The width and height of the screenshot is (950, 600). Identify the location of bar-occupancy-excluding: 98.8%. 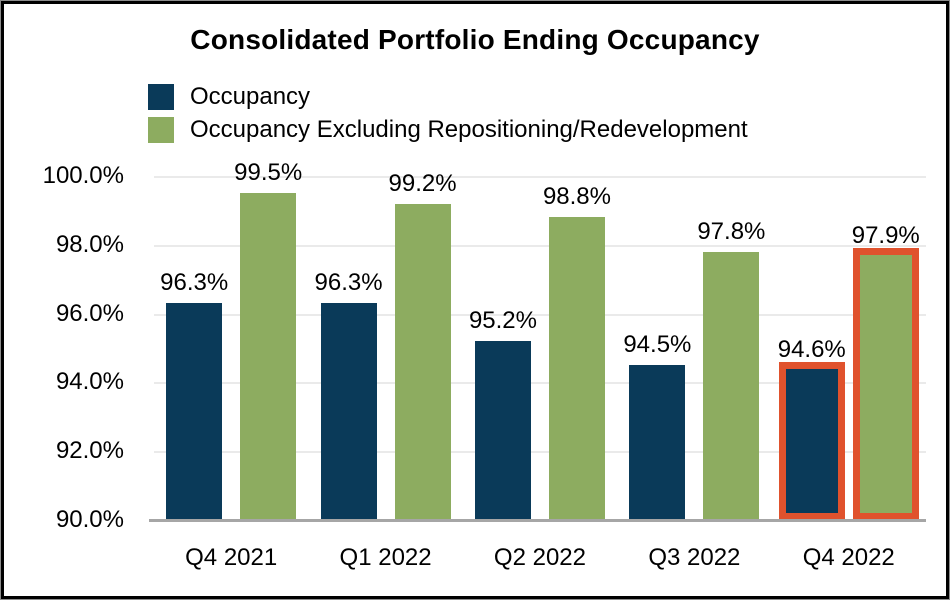
(577, 351).